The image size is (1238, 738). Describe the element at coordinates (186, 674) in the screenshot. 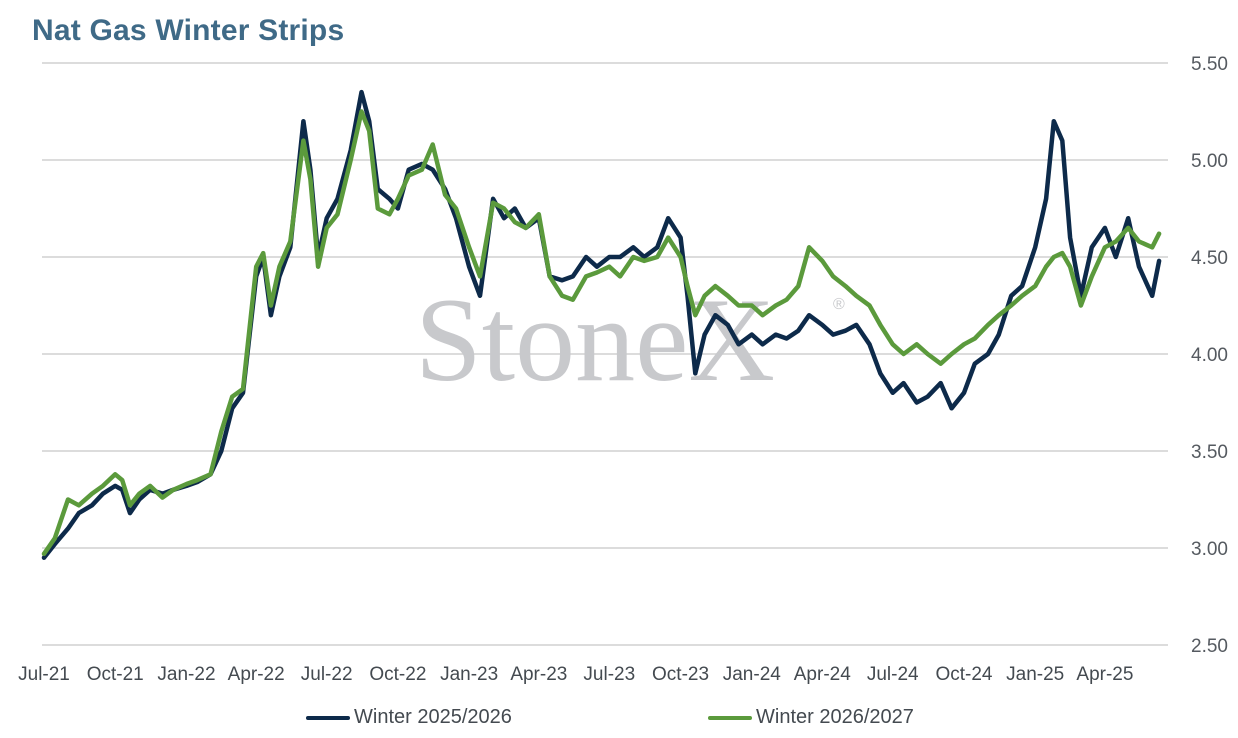

I see `x-tick-label: Jan-22` at that location.